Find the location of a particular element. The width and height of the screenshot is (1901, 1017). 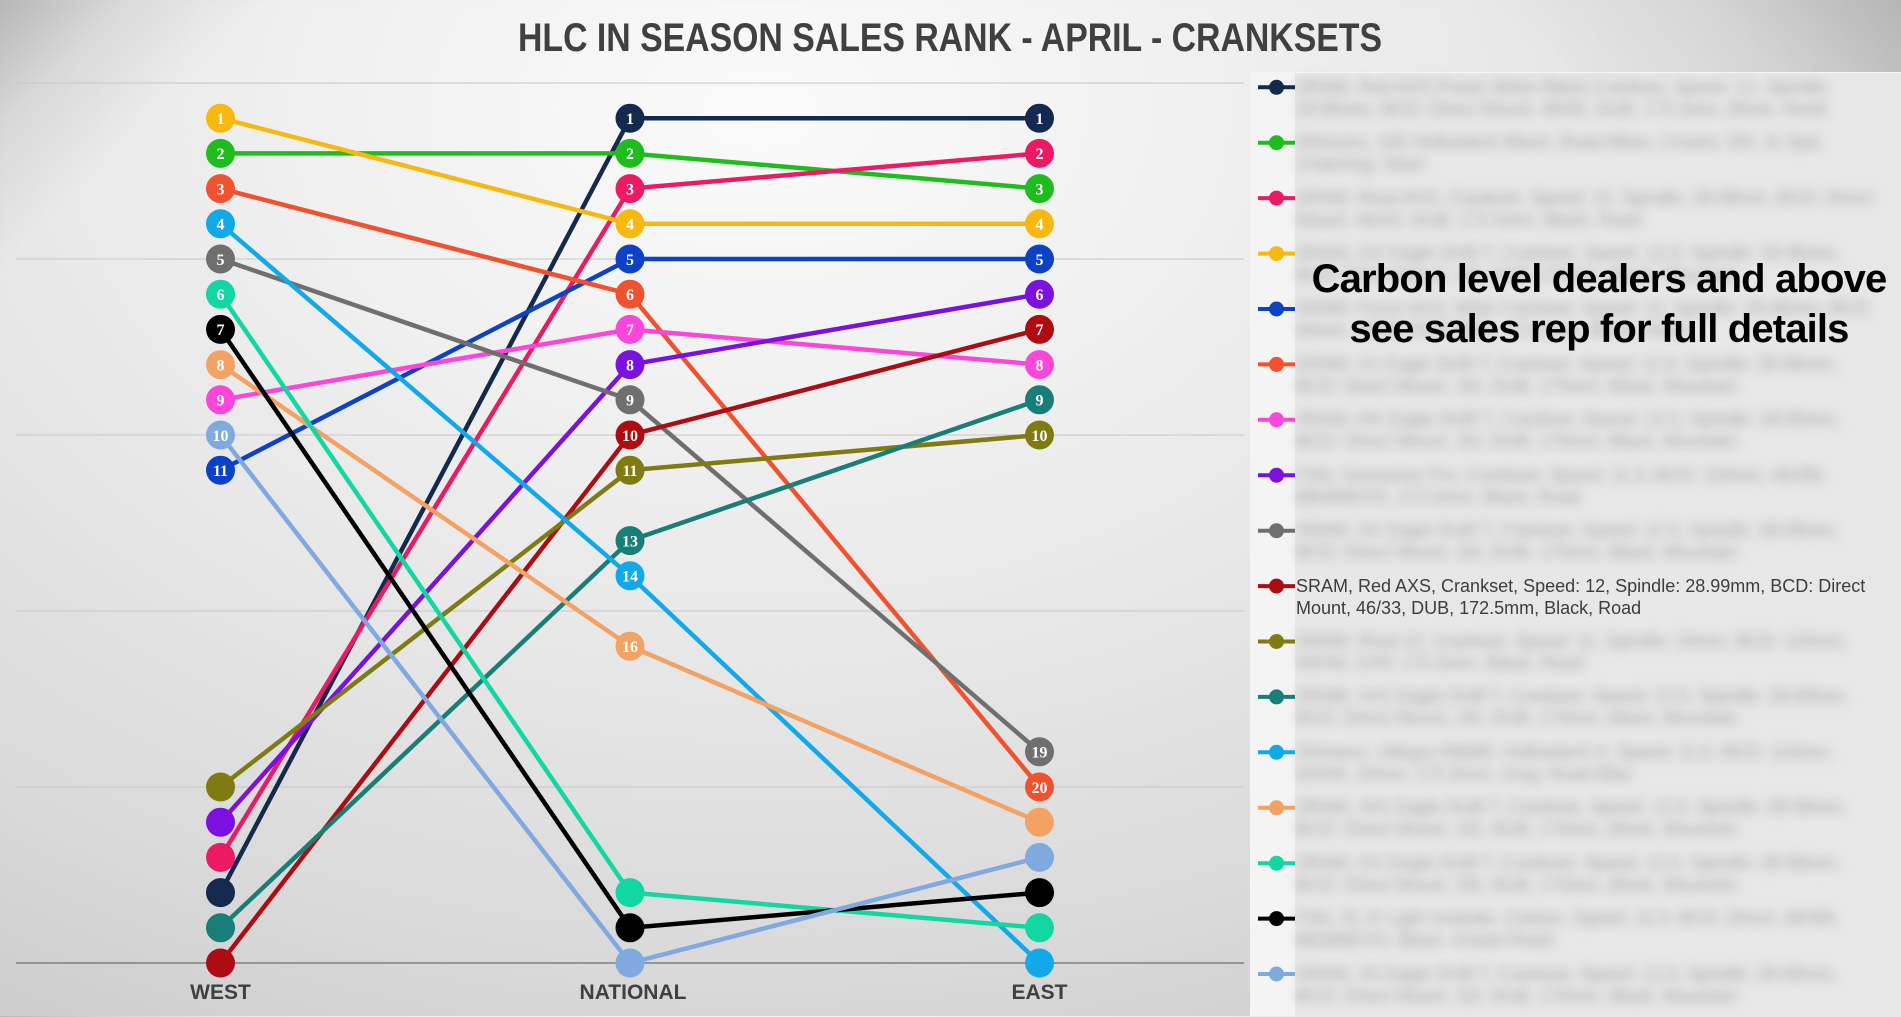

svg-text: 16 is located at coordinates (630, 647).